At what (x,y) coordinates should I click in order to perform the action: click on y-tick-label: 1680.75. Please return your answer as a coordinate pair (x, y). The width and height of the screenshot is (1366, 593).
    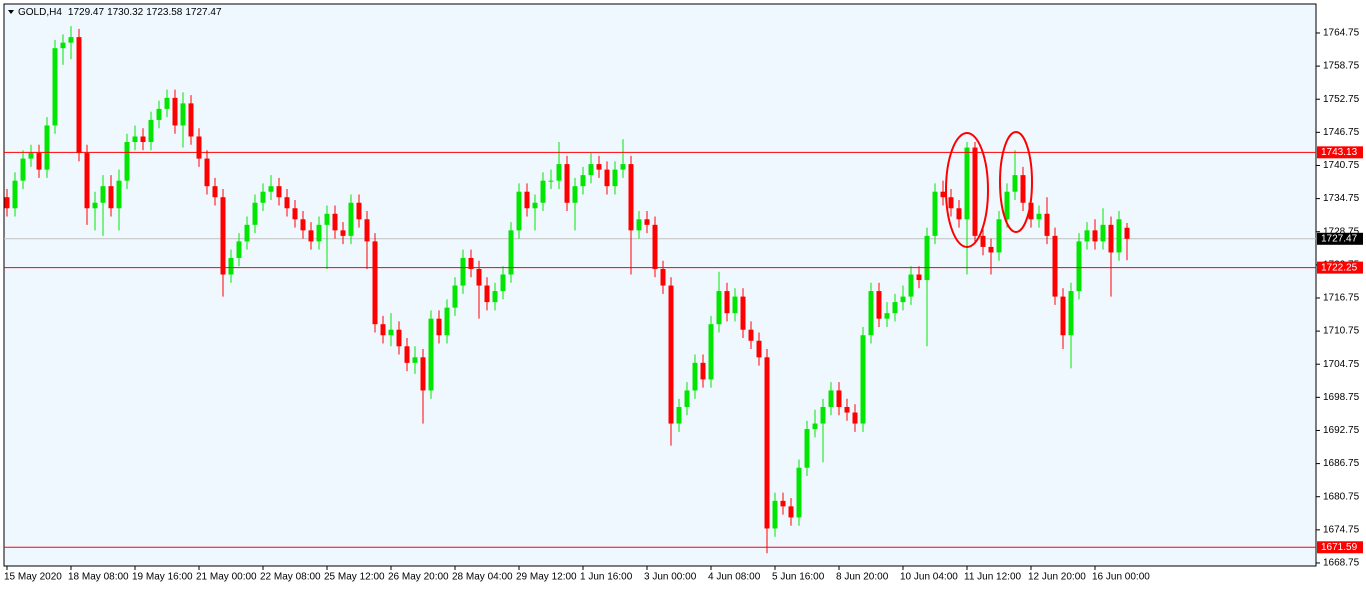
    Looking at the image, I should click on (1341, 496).